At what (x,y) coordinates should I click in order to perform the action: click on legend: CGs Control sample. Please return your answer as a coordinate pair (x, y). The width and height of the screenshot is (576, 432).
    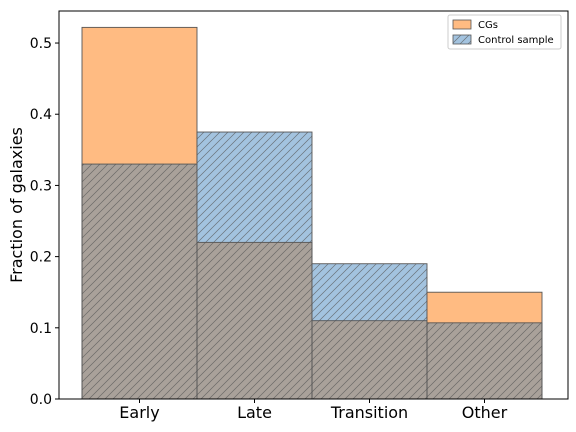
    Looking at the image, I should click on (504, 32).